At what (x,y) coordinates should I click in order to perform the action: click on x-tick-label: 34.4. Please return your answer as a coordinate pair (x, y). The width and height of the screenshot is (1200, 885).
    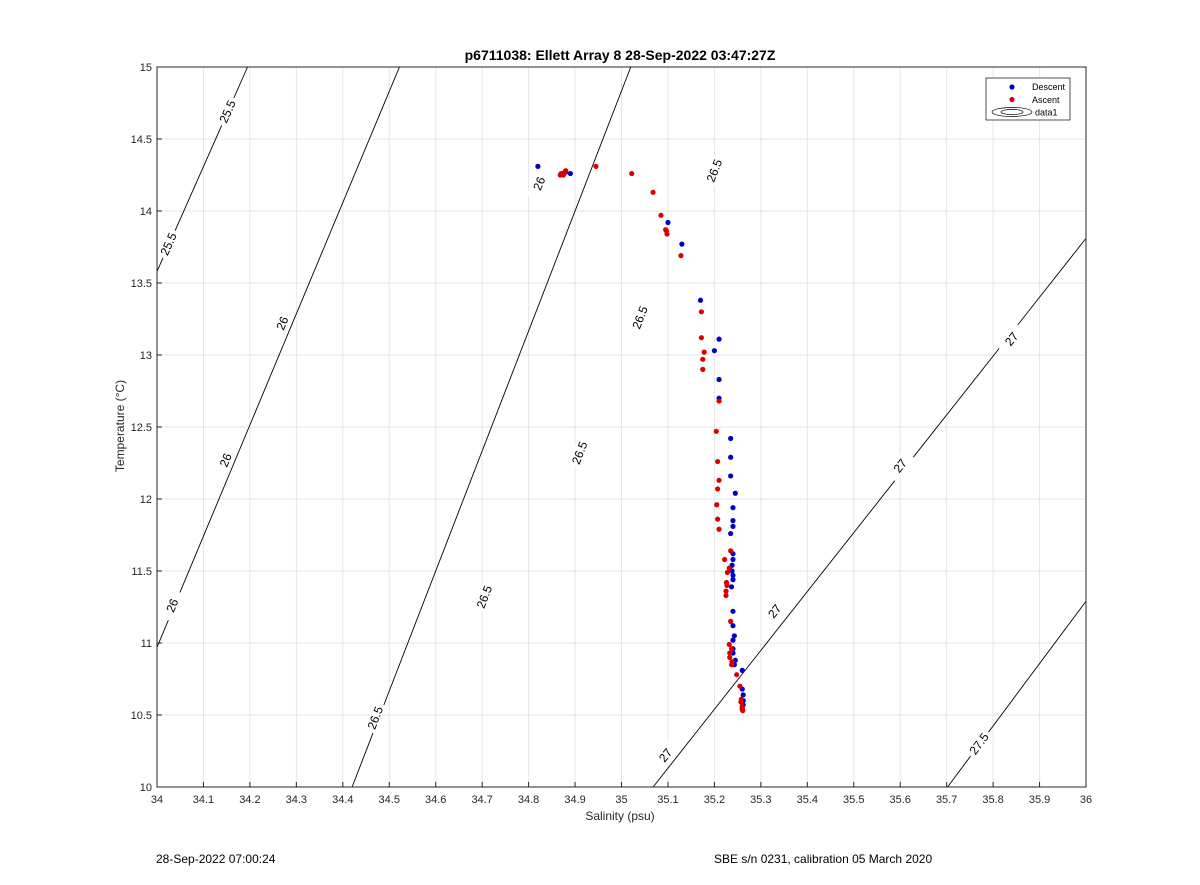
    Looking at the image, I should click on (342, 800).